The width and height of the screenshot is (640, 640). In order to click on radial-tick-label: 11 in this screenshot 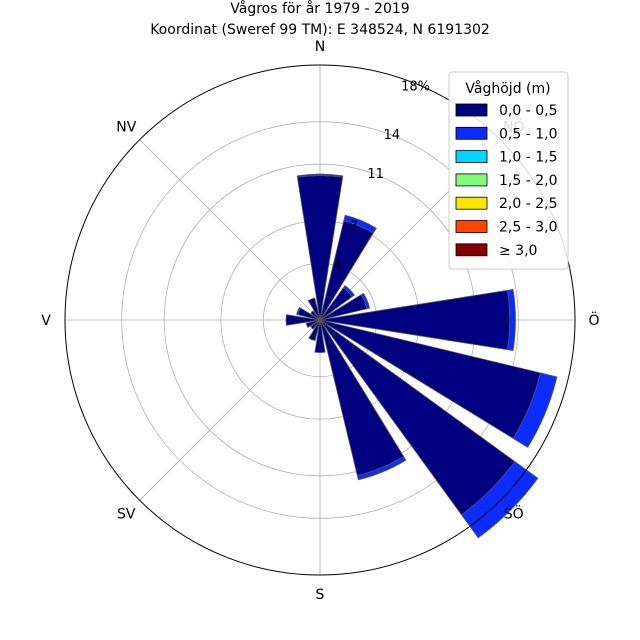, I will do `click(375, 174)`.